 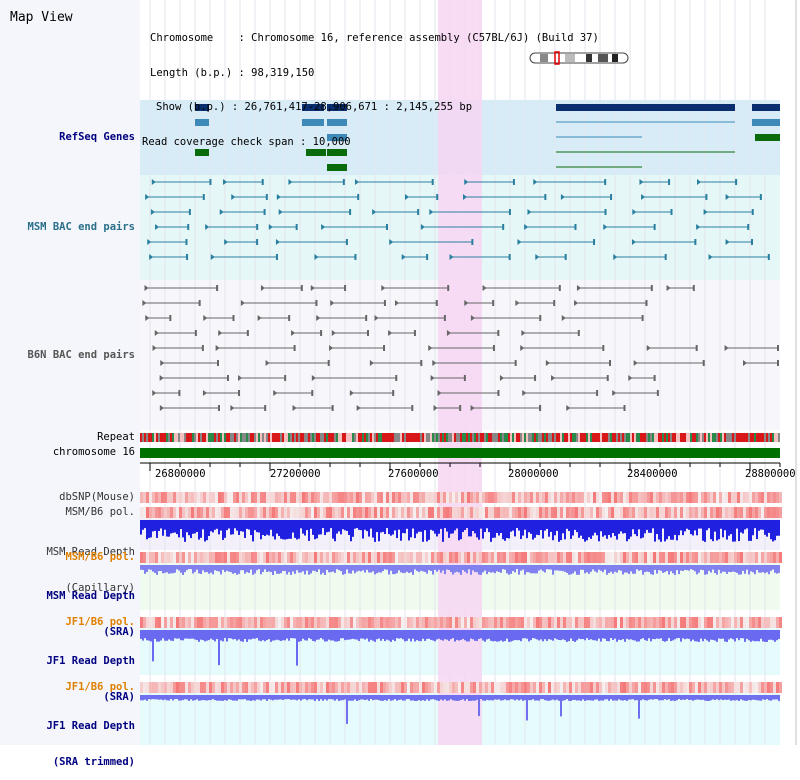 I want to click on chromosome-label: chromosome 16, so click(x=93, y=452).